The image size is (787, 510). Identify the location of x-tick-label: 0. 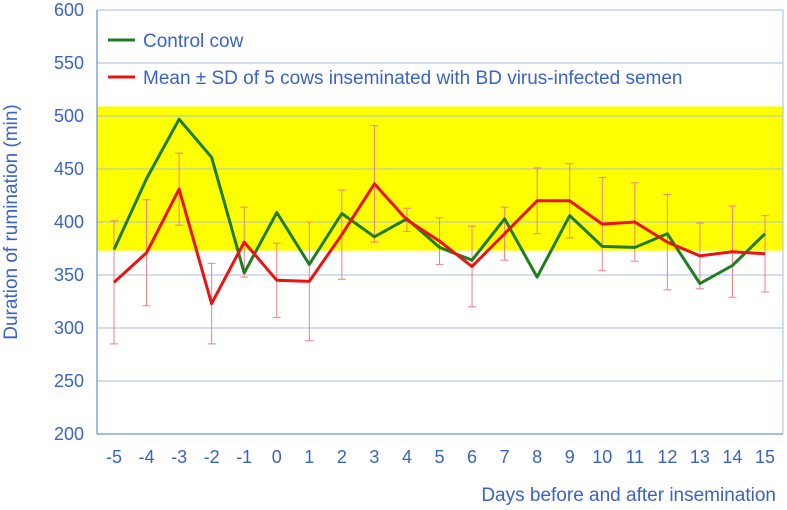
(277, 457).